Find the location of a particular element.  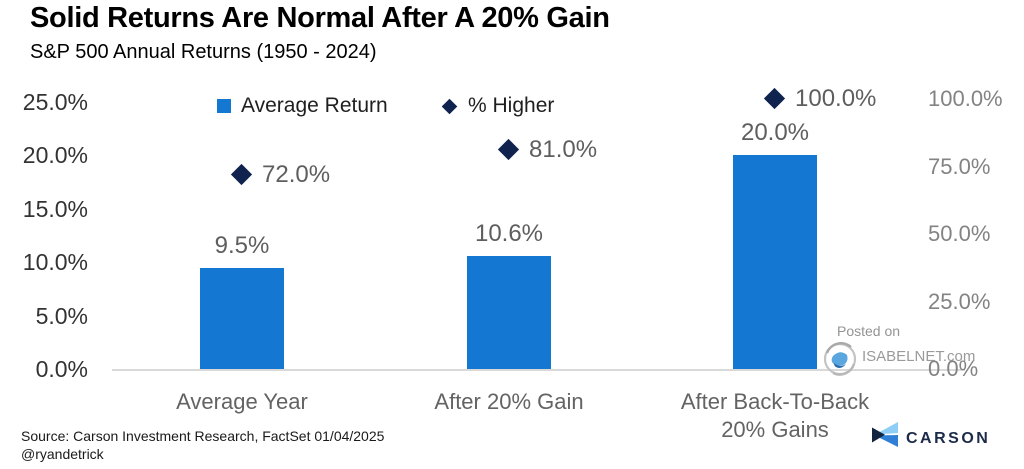

bar-value-label: 9.5% is located at coordinates (242, 245).